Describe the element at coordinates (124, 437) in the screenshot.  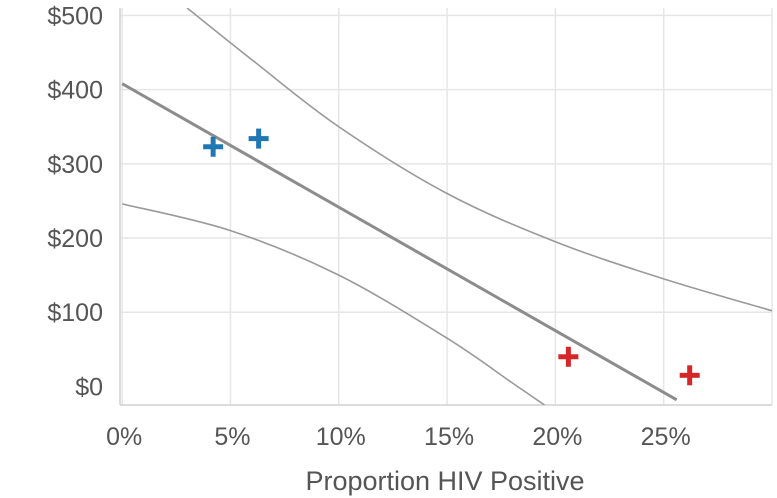
I see `x-tick-label: 0%` at that location.